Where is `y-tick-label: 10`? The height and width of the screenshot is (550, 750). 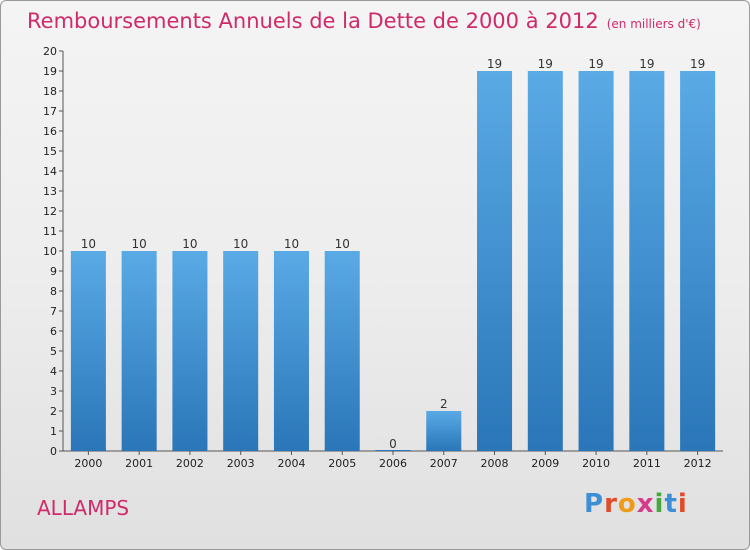
y-tick-label: 10 is located at coordinates (50, 251).